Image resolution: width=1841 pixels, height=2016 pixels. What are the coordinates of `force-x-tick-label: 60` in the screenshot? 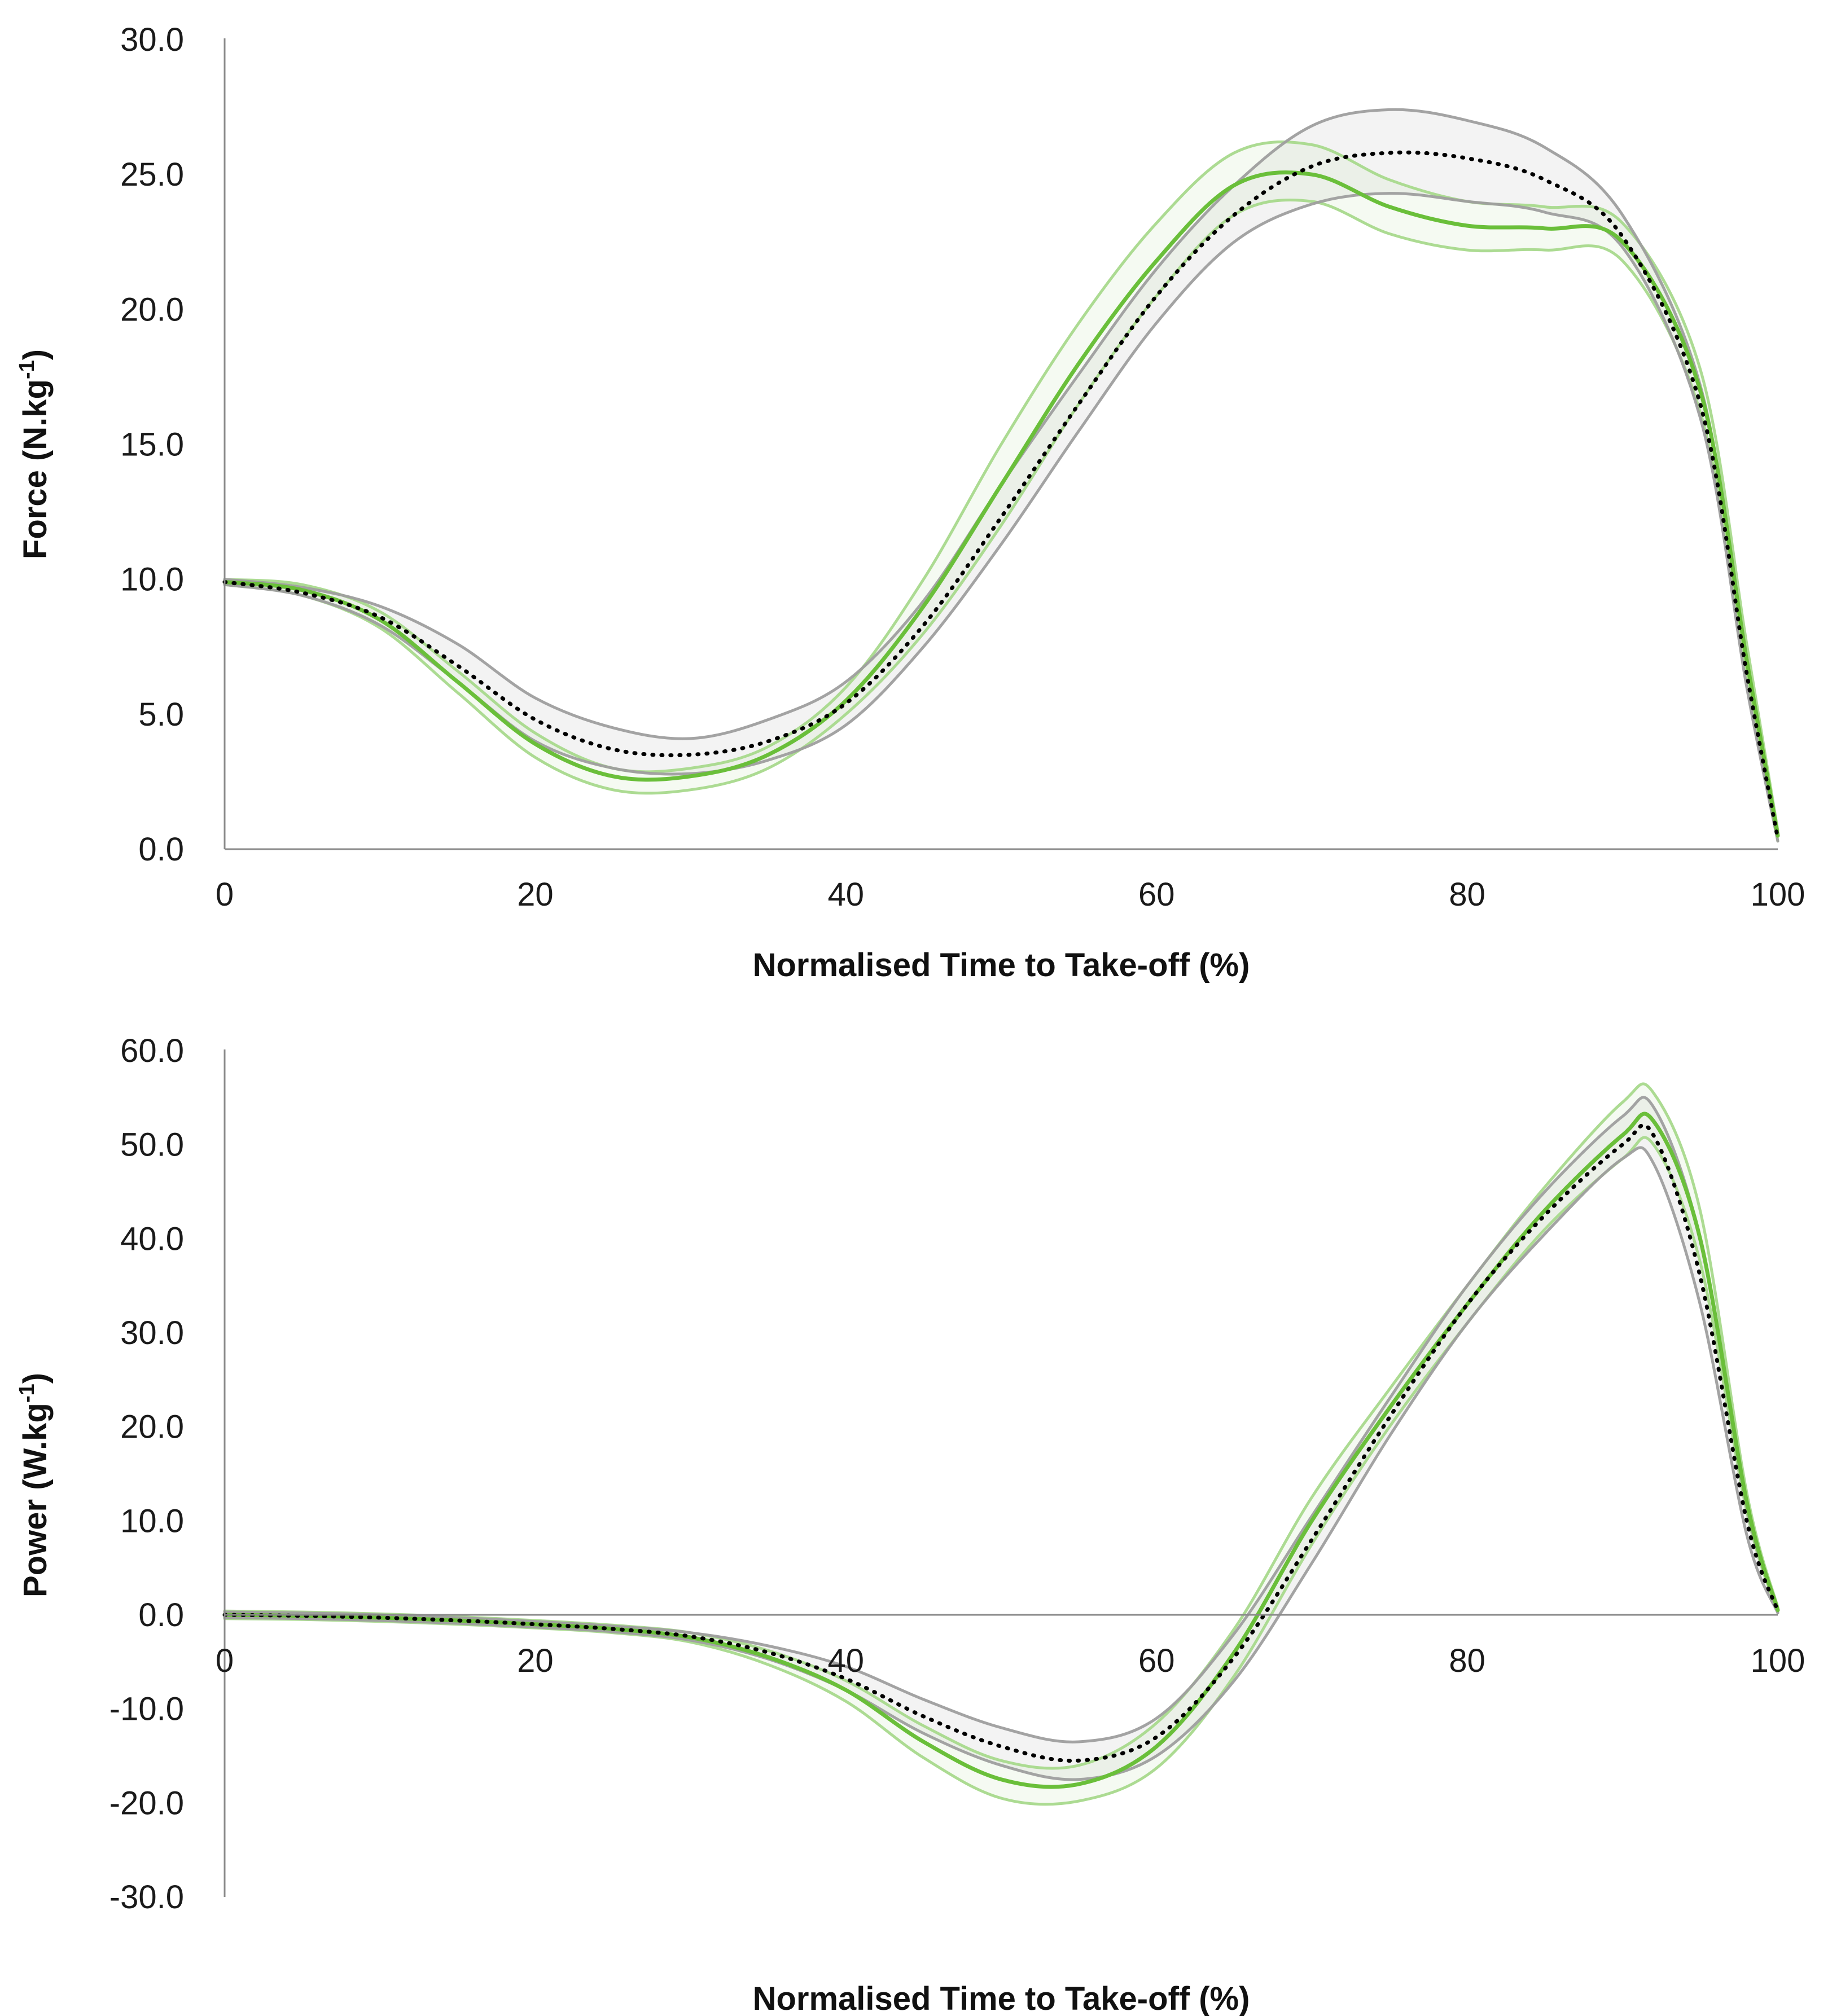 It's located at (1156, 894).